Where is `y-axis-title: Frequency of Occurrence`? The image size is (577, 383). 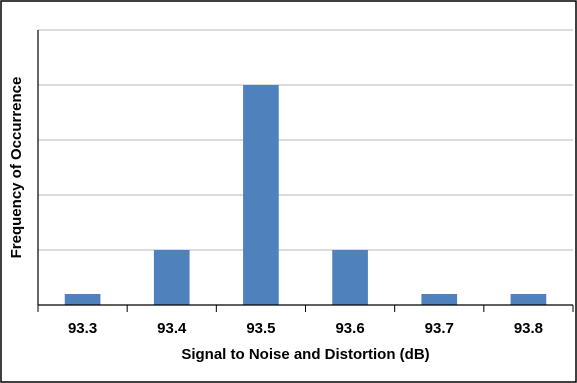
y-axis-title: Frequency of Occurrence is located at coordinates (16, 168).